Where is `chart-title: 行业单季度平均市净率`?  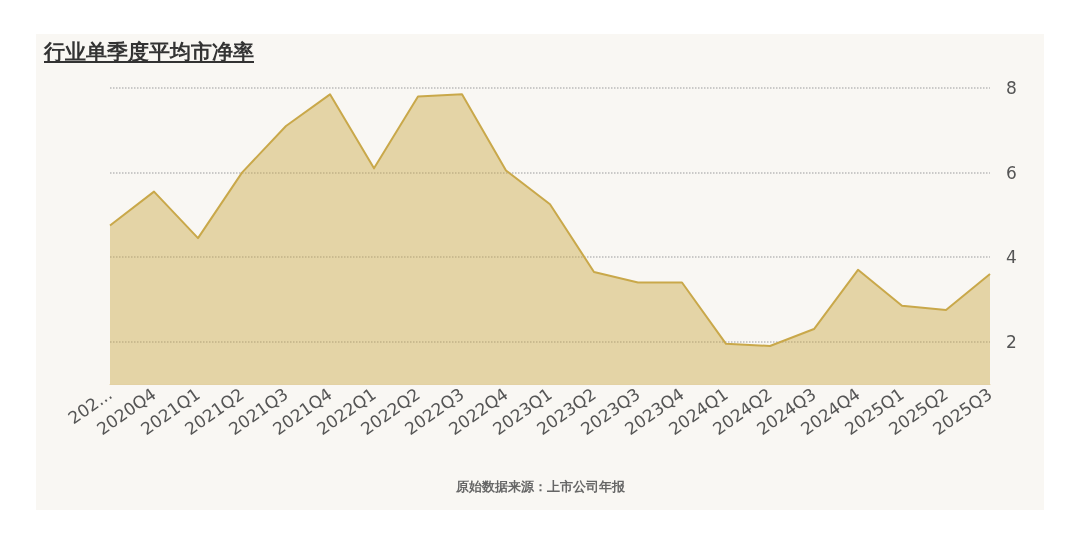
chart-title: 行业单季度平均市净率 is located at coordinates (149, 52).